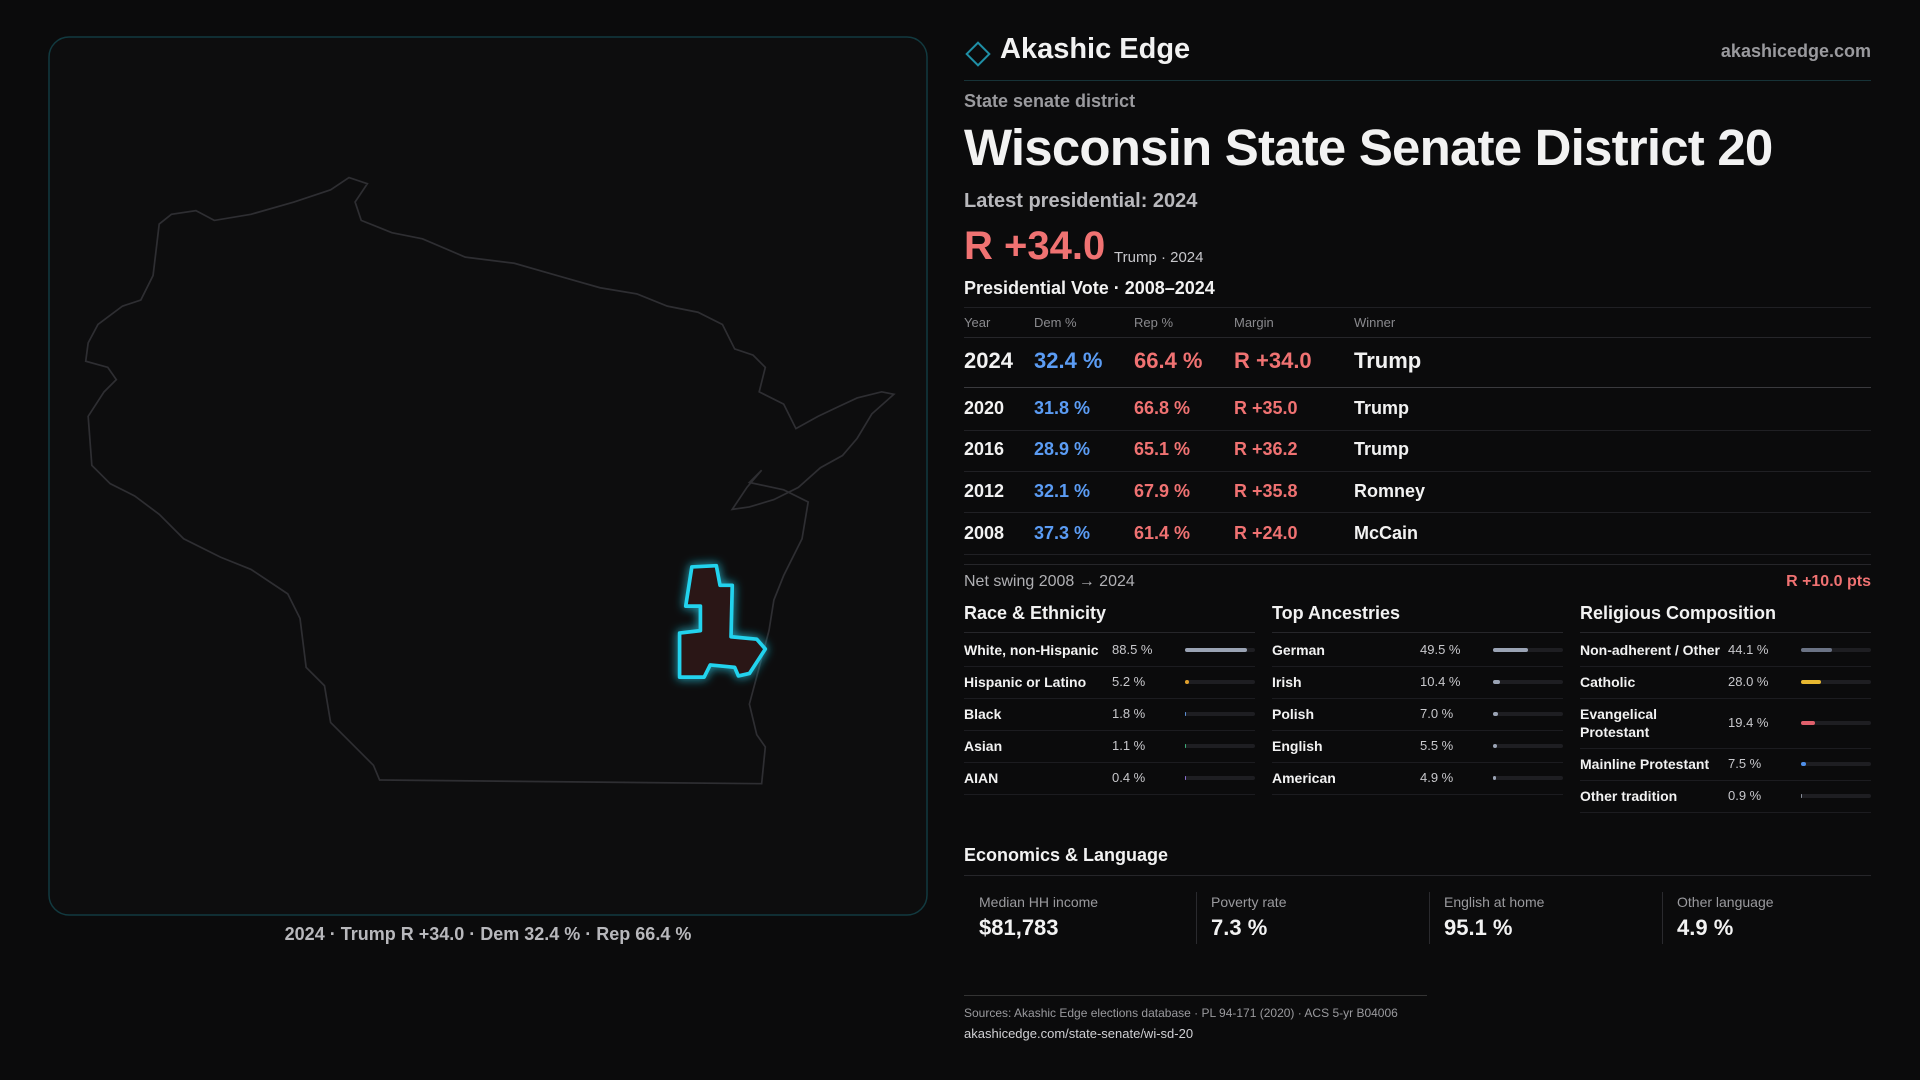 The width and height of the screenshot is (1920, 1080). I want to click on table-cell: Romney, so click(1390, 491).